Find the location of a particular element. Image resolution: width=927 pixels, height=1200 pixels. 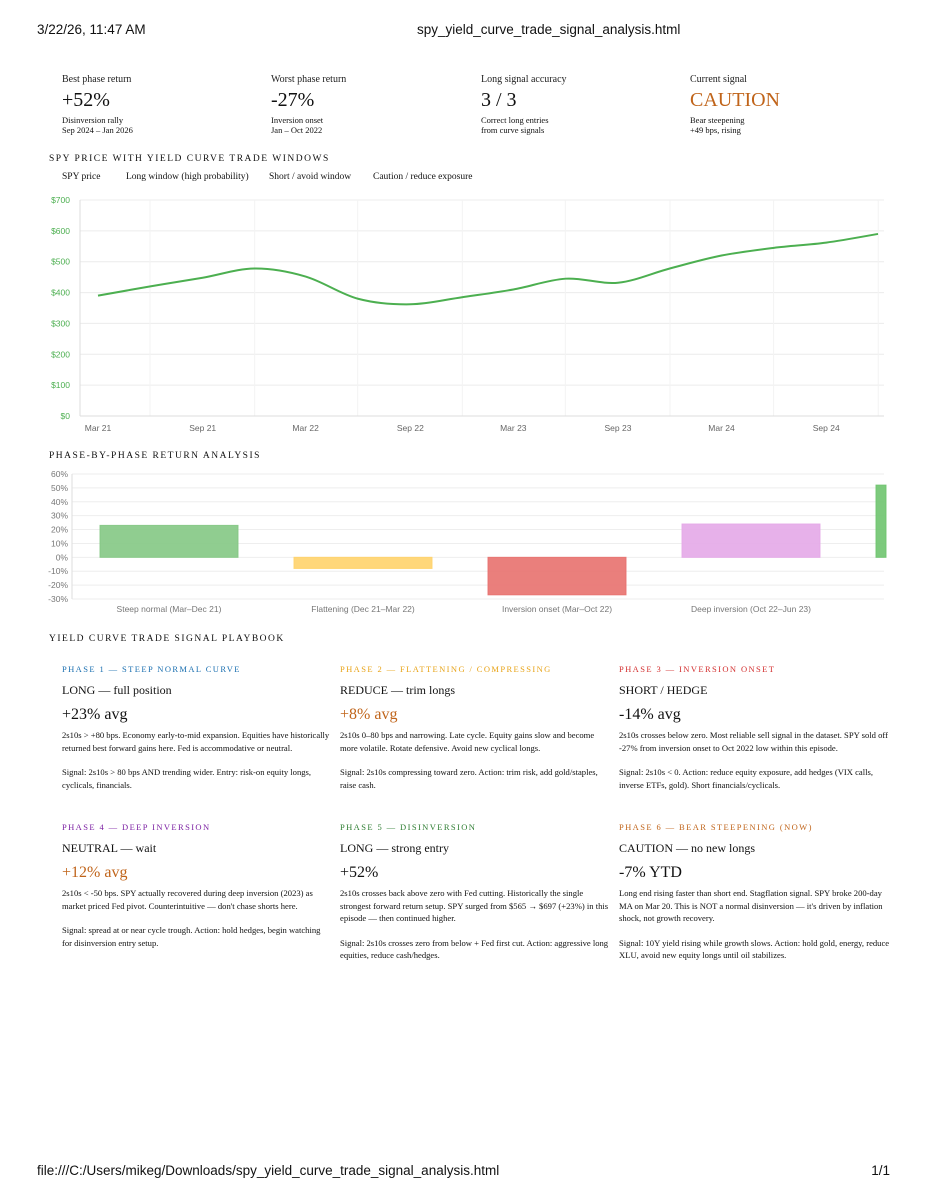

y-tick-label: $400 is located at coordinates (60, 293).